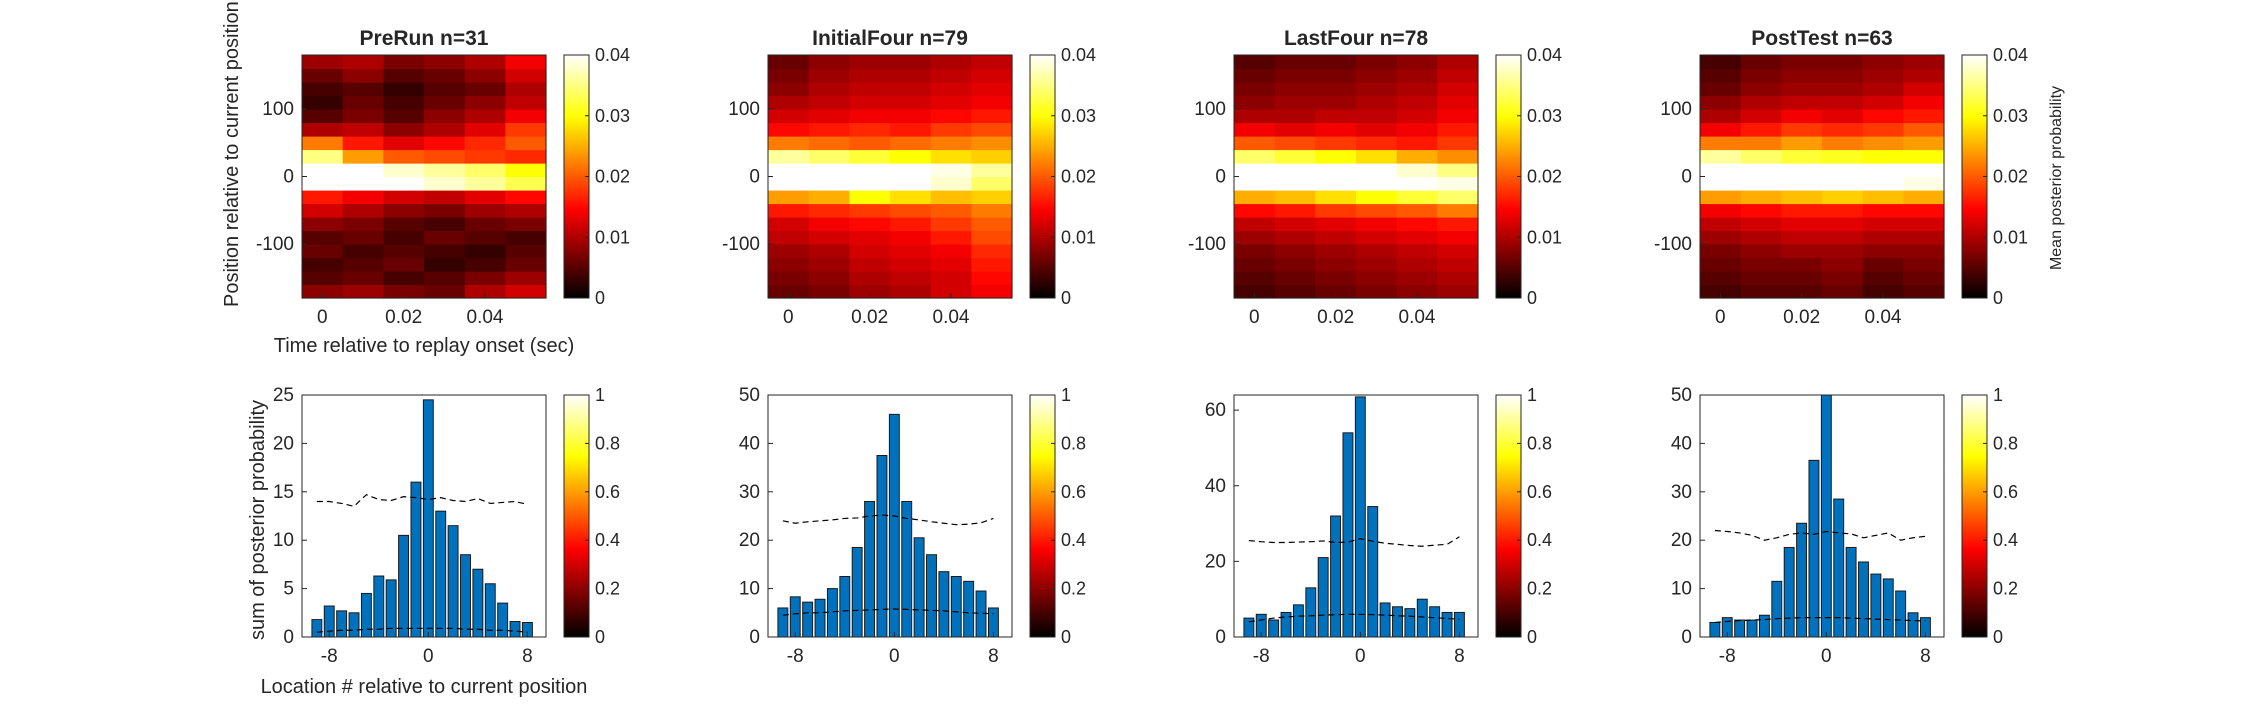  I want to click on y-tick-label: 10, so click(749, 589).